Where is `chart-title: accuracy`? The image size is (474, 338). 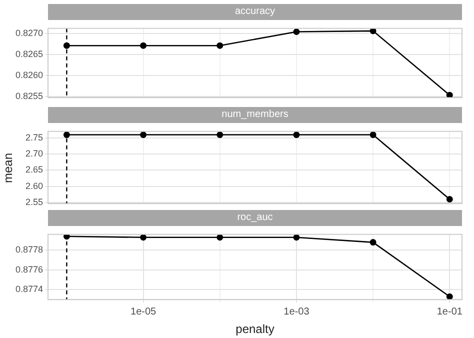
chart-title: accuracy is located at coordinates (255, 12).